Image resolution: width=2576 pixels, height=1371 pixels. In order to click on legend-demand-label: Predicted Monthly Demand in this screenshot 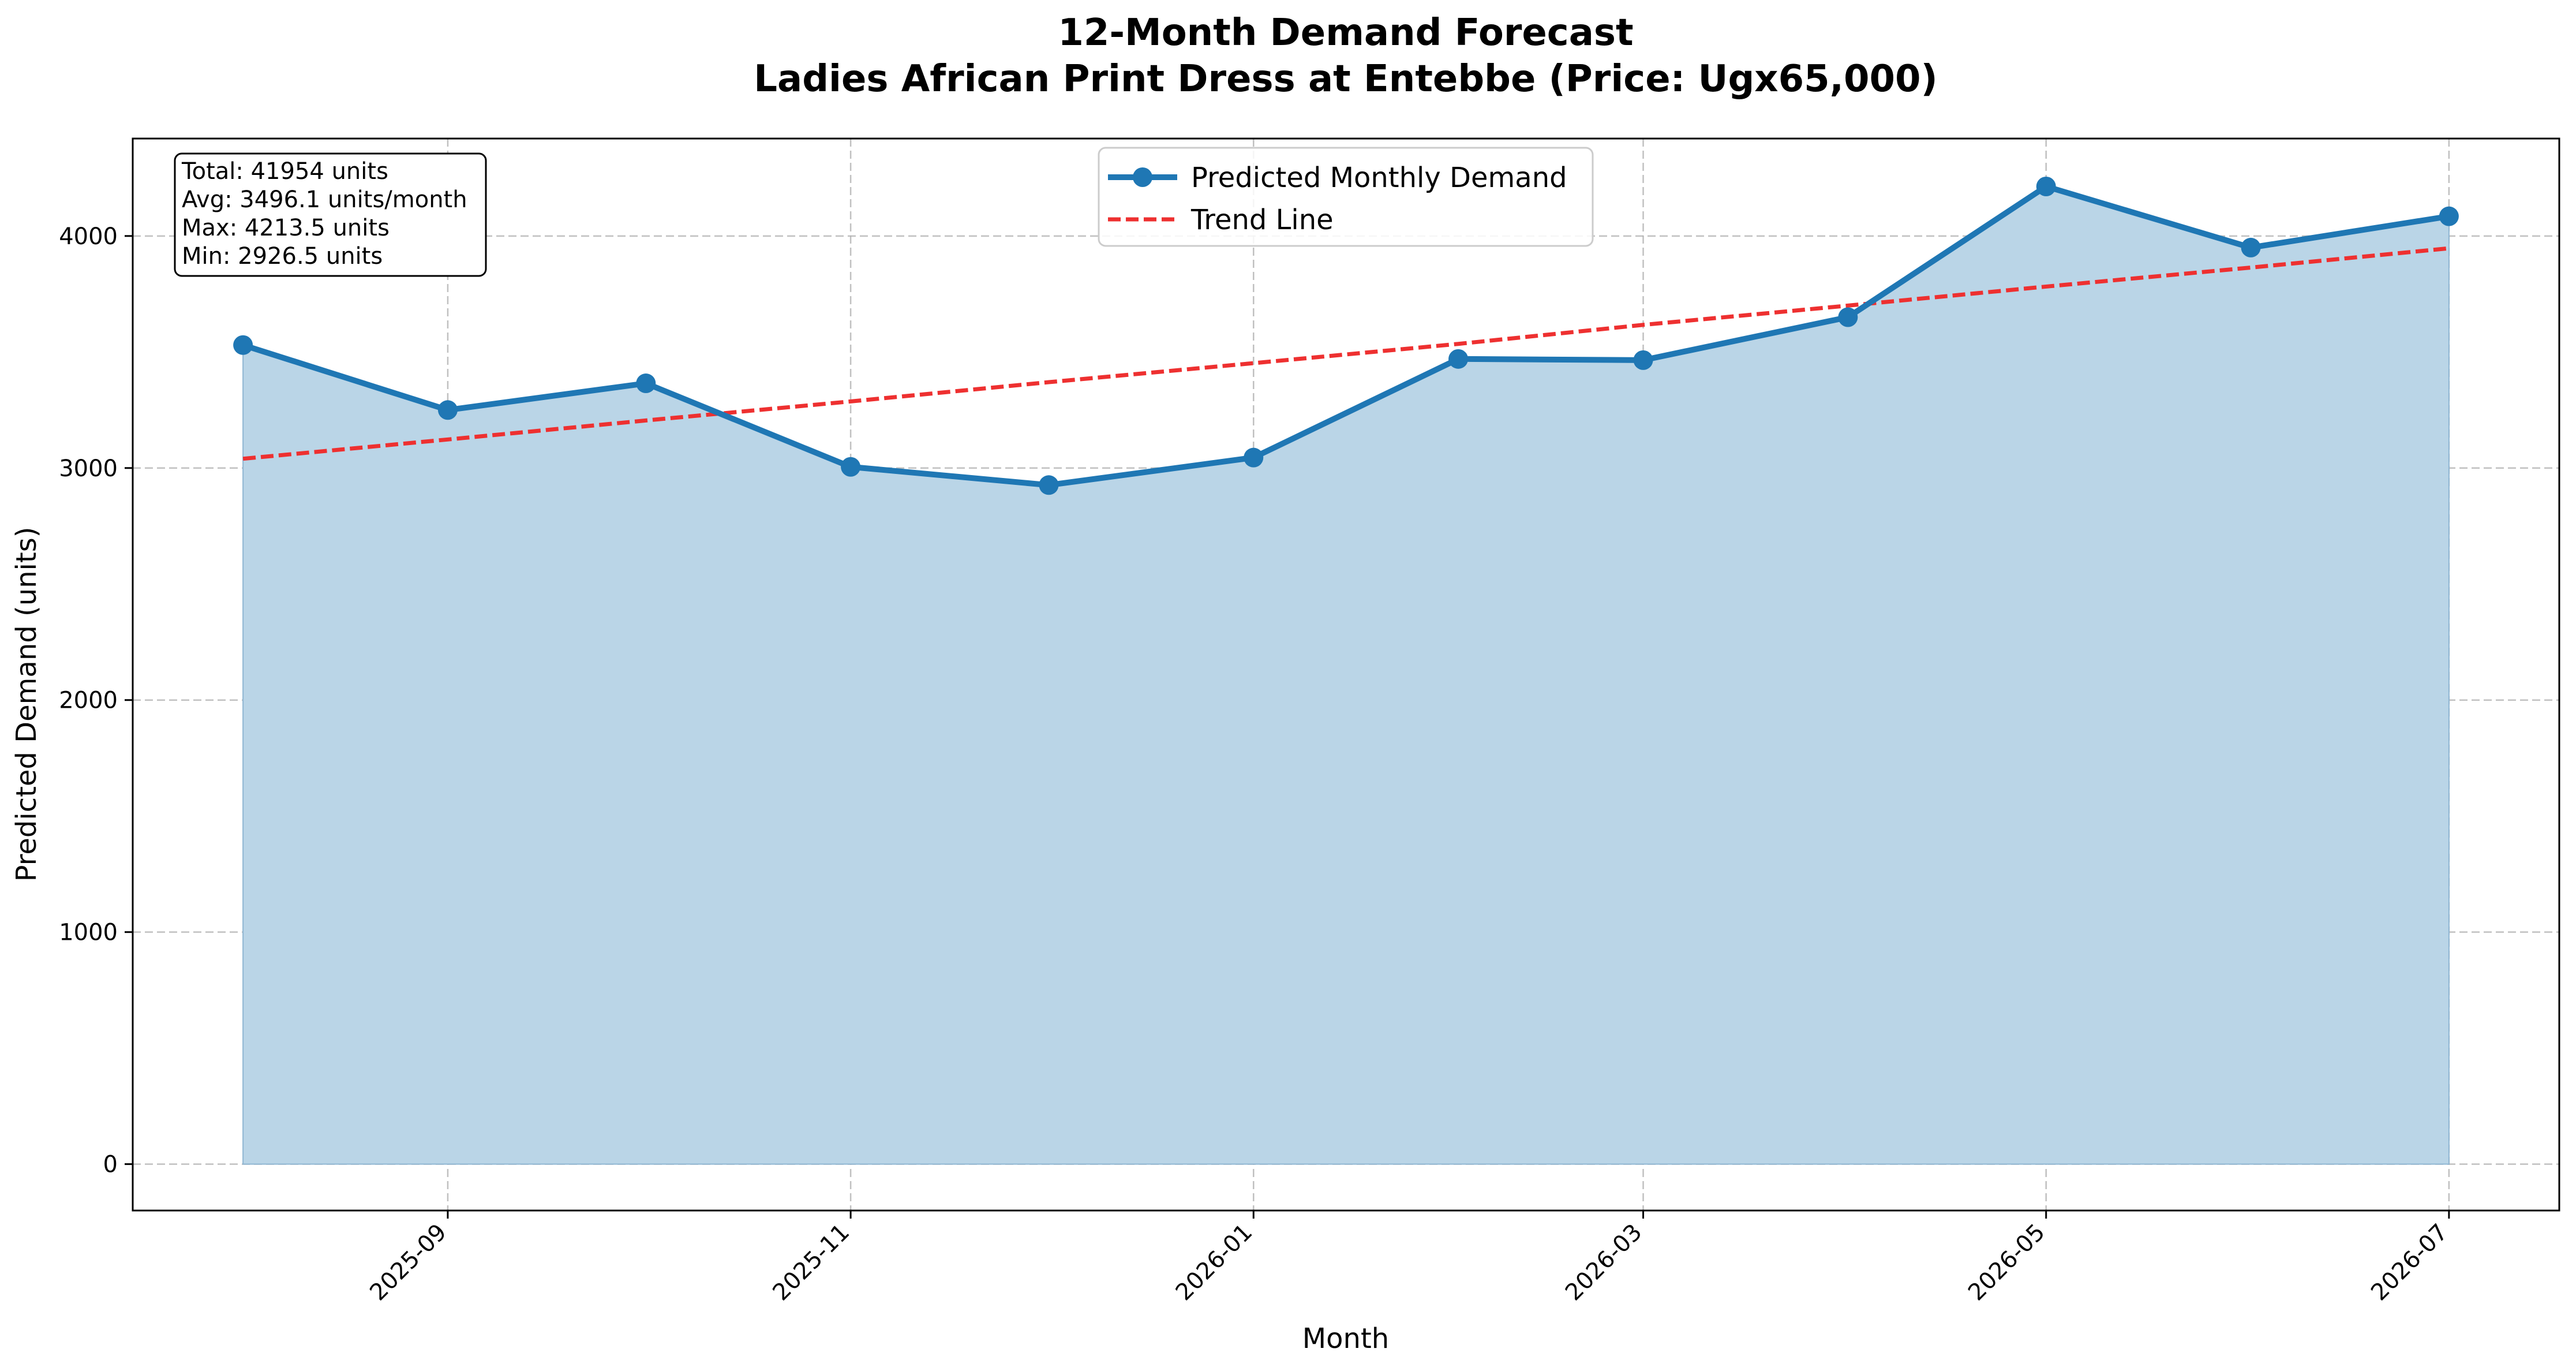, I will do `click(1379, 178)`.